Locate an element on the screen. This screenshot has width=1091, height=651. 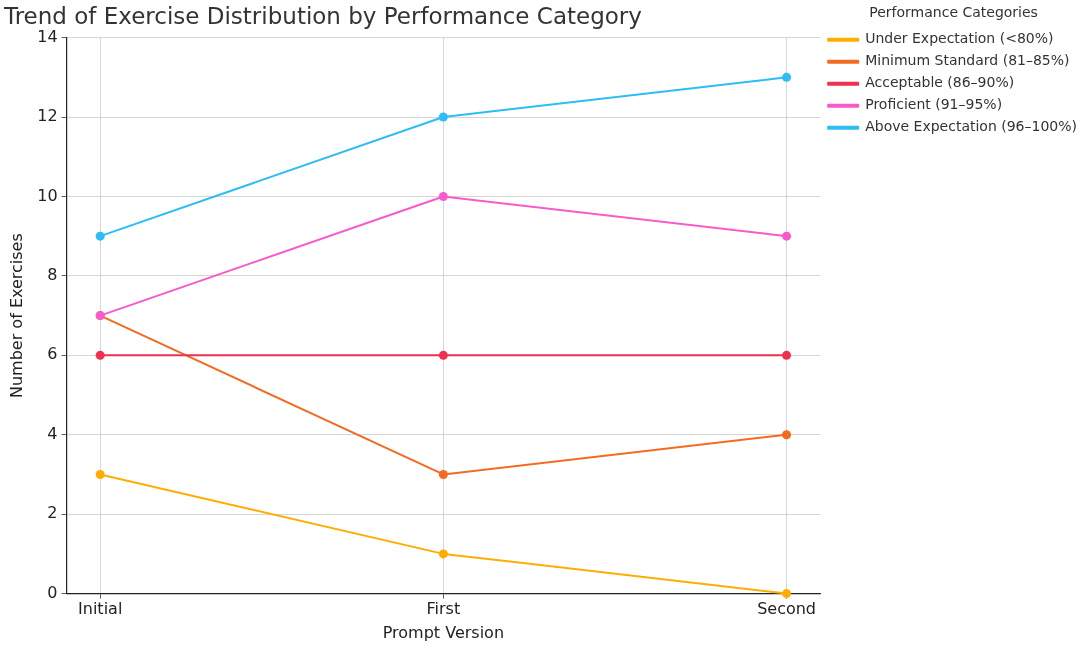
y-tick-label: 8 is located at coordinates (52, 275).